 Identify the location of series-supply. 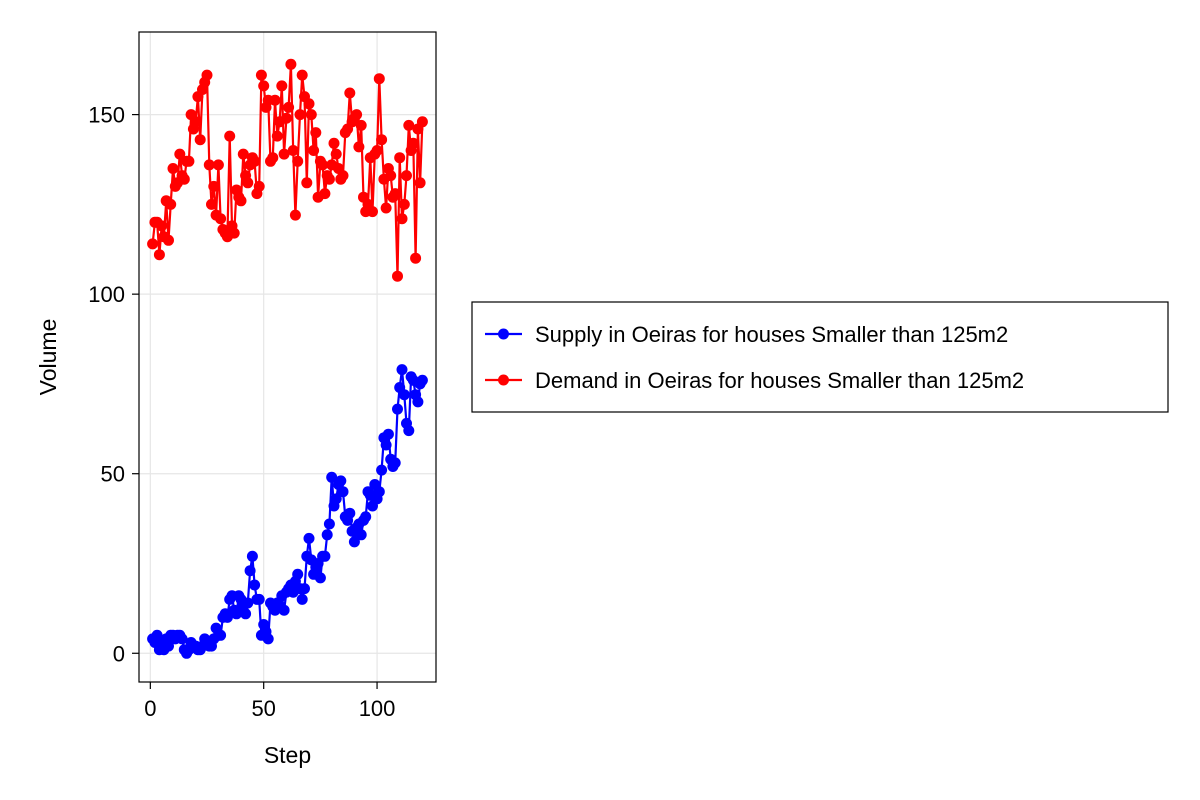
(287, 511).